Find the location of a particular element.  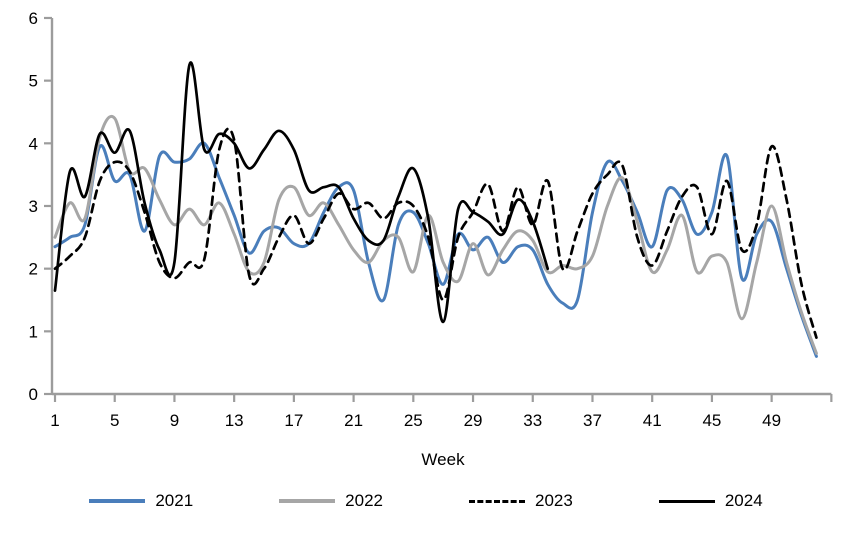

y-tick-label: 1 is located at coordinates (33, 331).